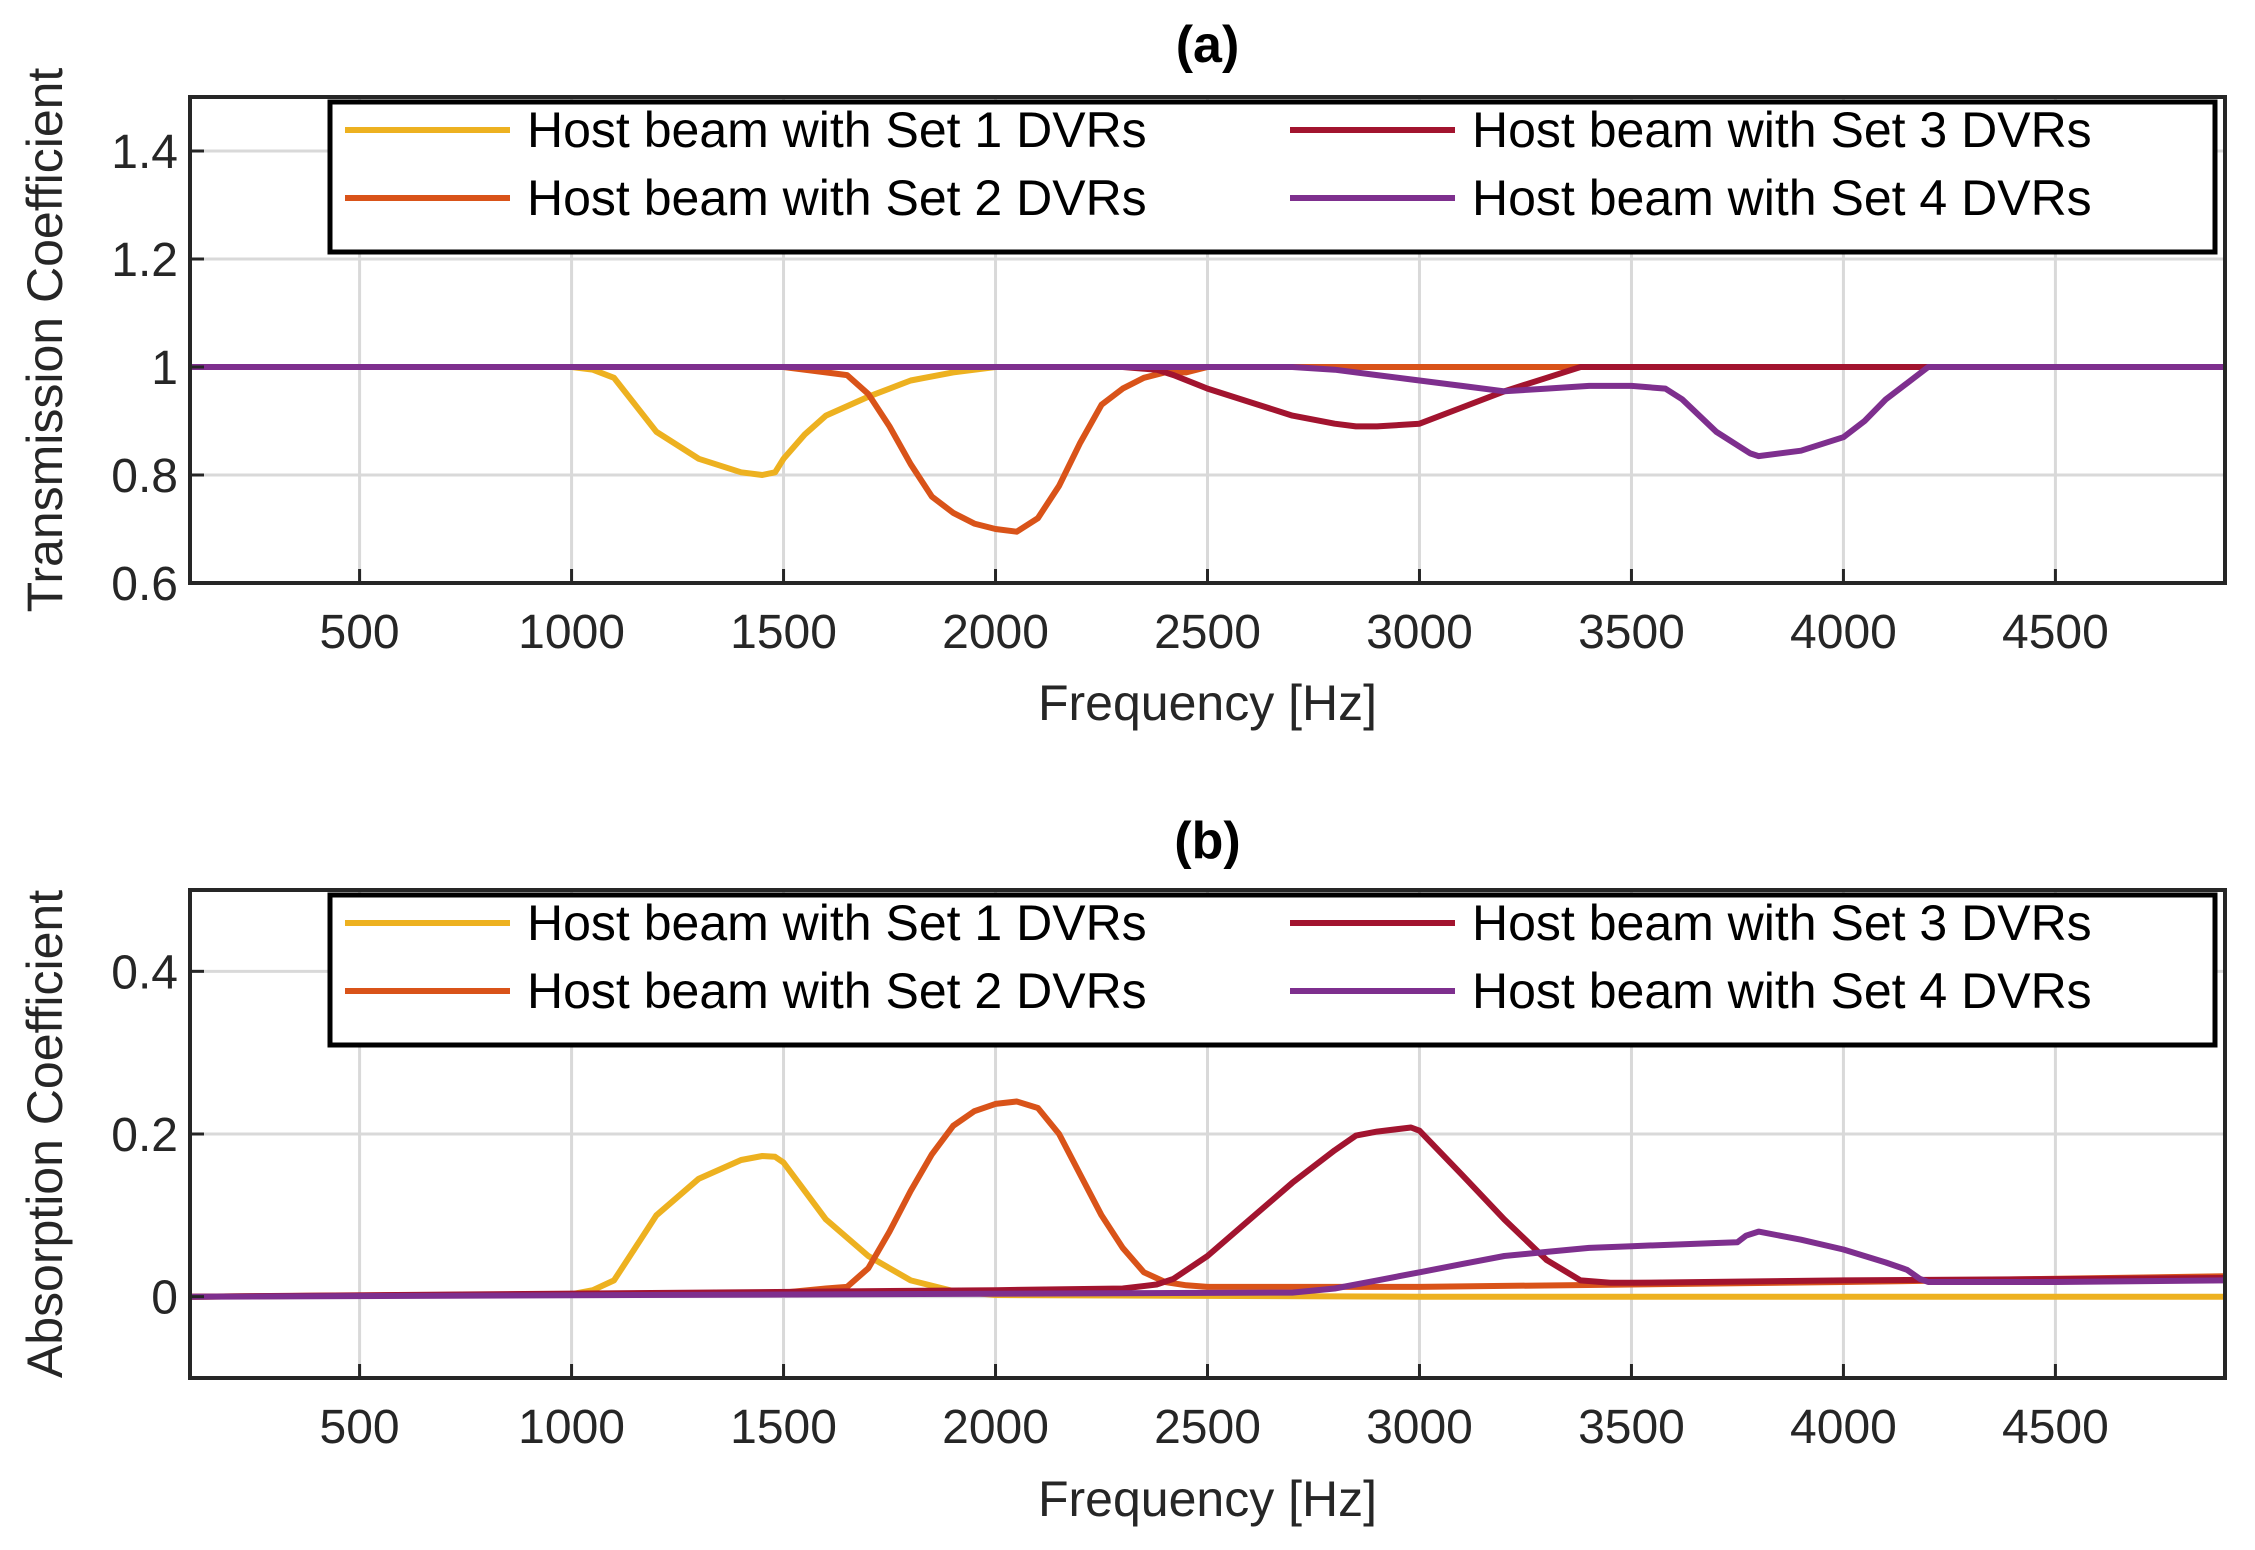 This screenshot has width=2255, height=1550. I want to click on y-axis-label: Absorption Coefficient, so click(45, 1134).